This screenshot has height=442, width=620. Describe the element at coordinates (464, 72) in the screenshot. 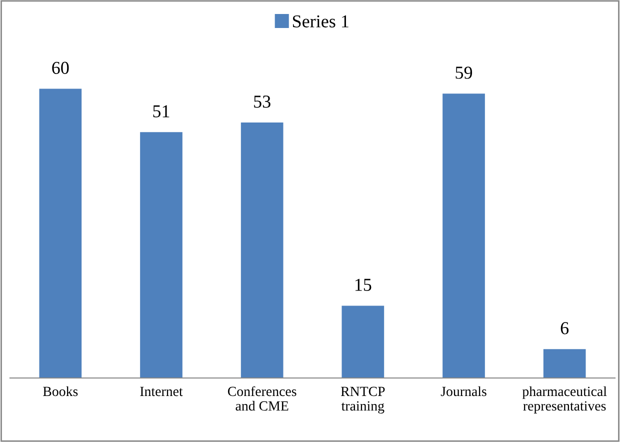

I see `data-label: 59` at that location.